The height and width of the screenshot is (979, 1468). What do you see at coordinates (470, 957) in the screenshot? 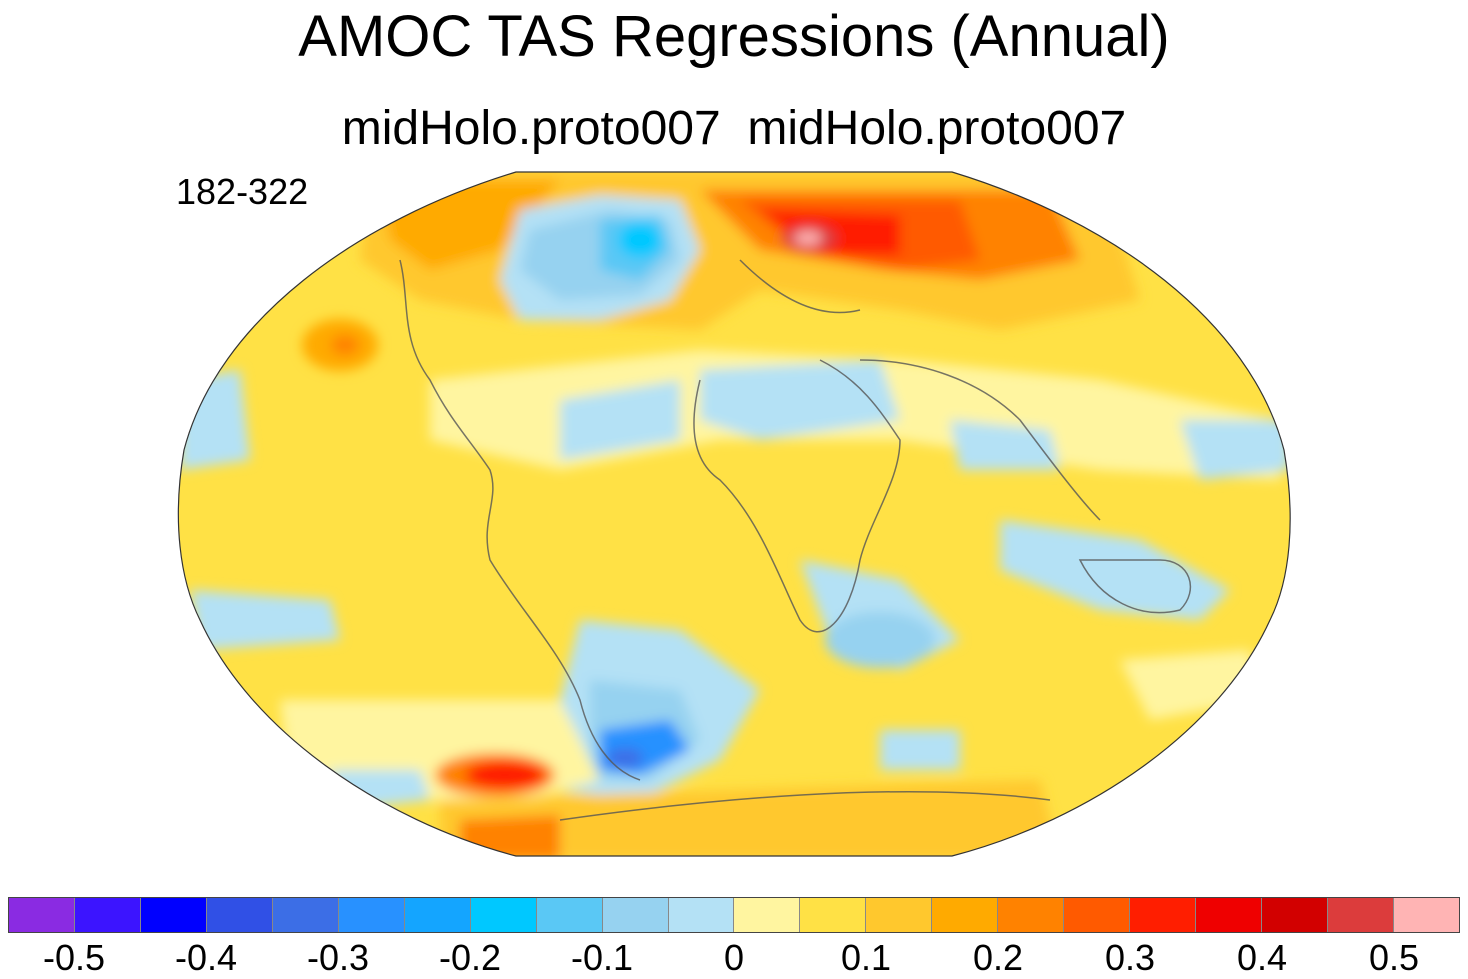
I see `colorbar-tick-label: -0.2` at bounding box center [470, 957].